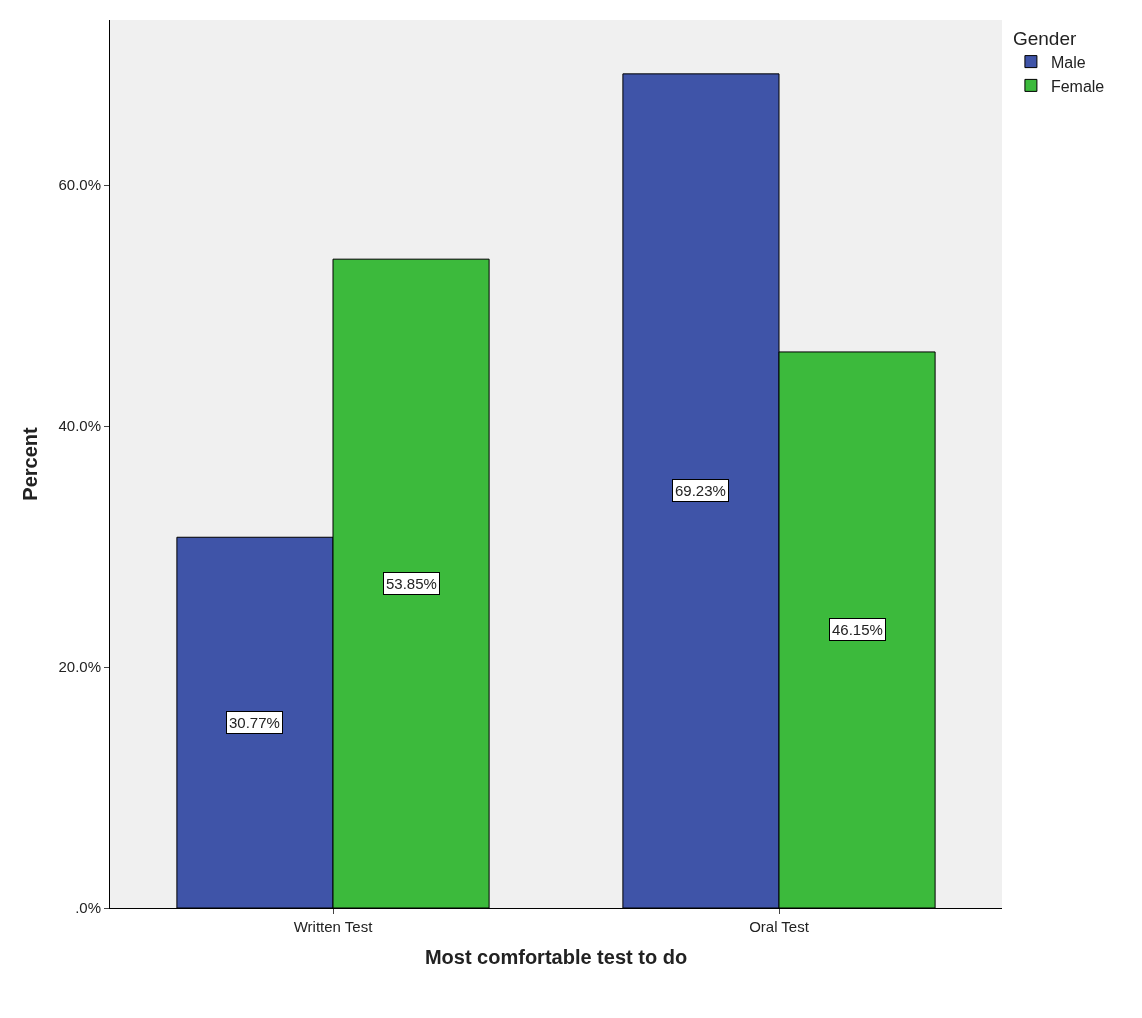 Image resolution: width=1142 pixels, height=1018 pixels. I want to click on y-tick-label: .0%, so click(88, 908).